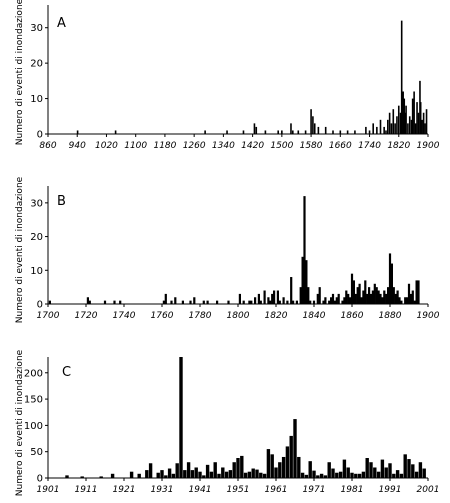 The image size is (450, 503). Describe the element at coordinates (36, 28) in the screenshot. I see `panel-a-ytick-label: 30` at that location.